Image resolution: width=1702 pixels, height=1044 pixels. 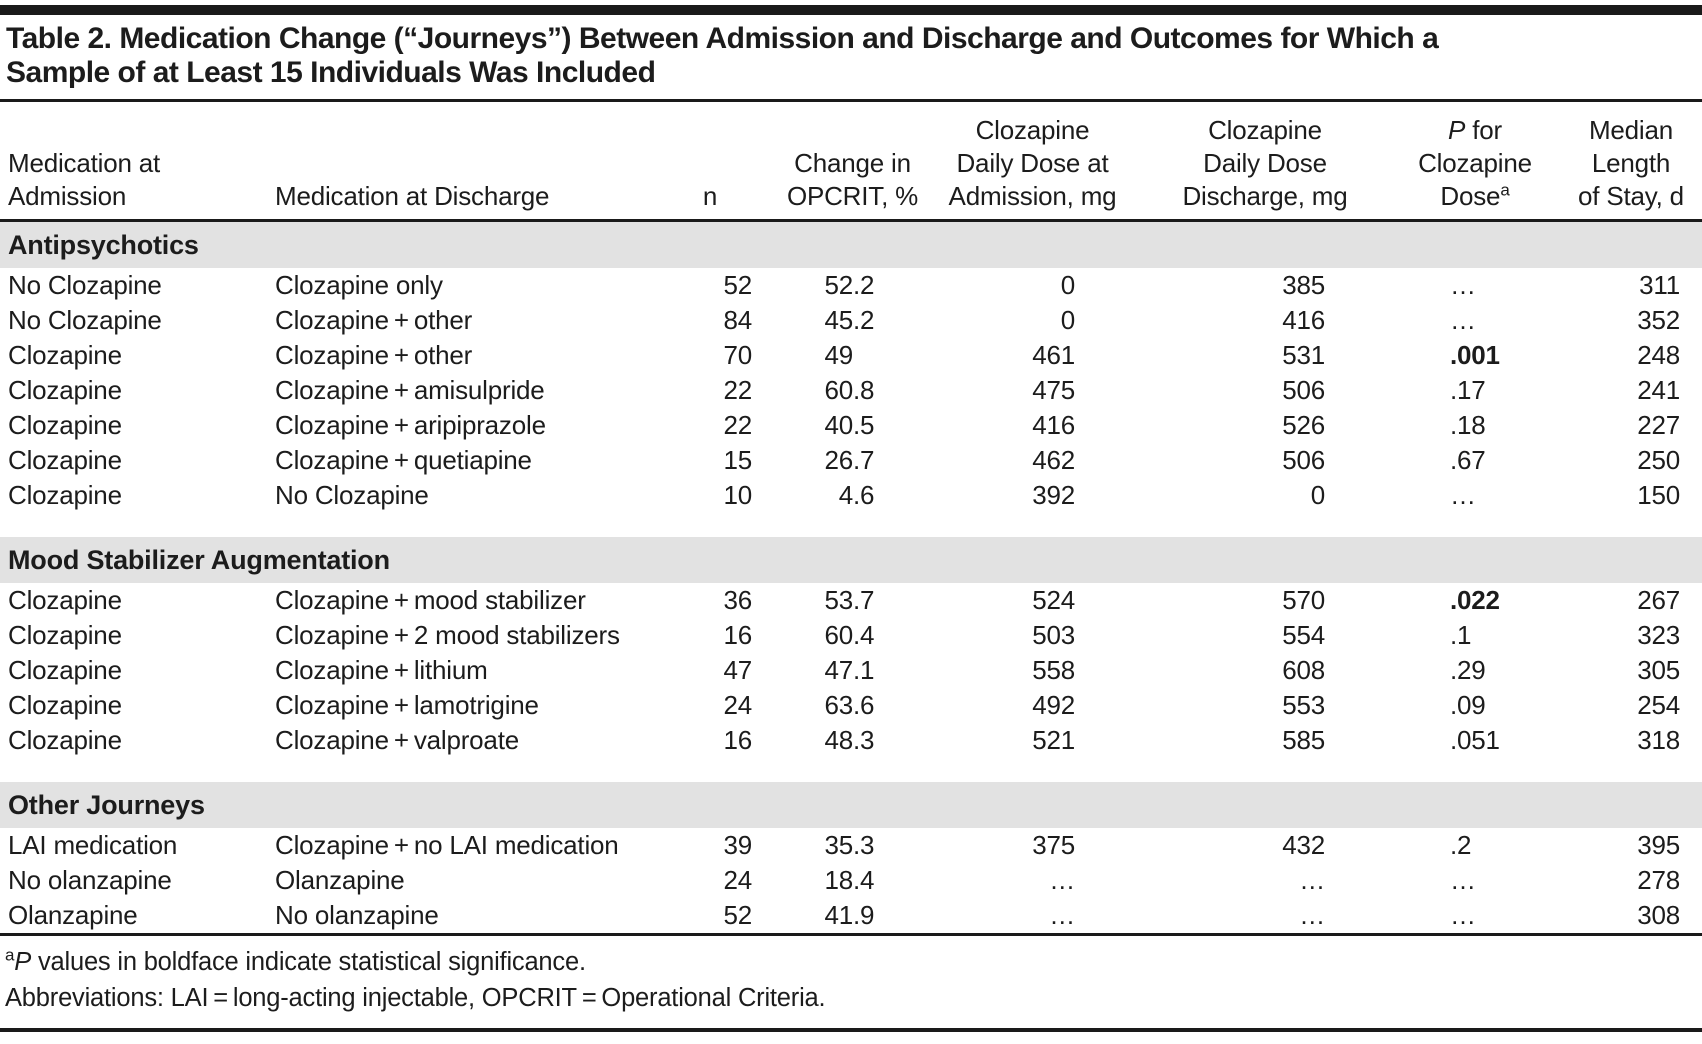 I want to click on column-header-clozapine-daily-dose-admission-mg: Clozapine Daily Dose at Admission, mg, so click(x=1032, y=162).